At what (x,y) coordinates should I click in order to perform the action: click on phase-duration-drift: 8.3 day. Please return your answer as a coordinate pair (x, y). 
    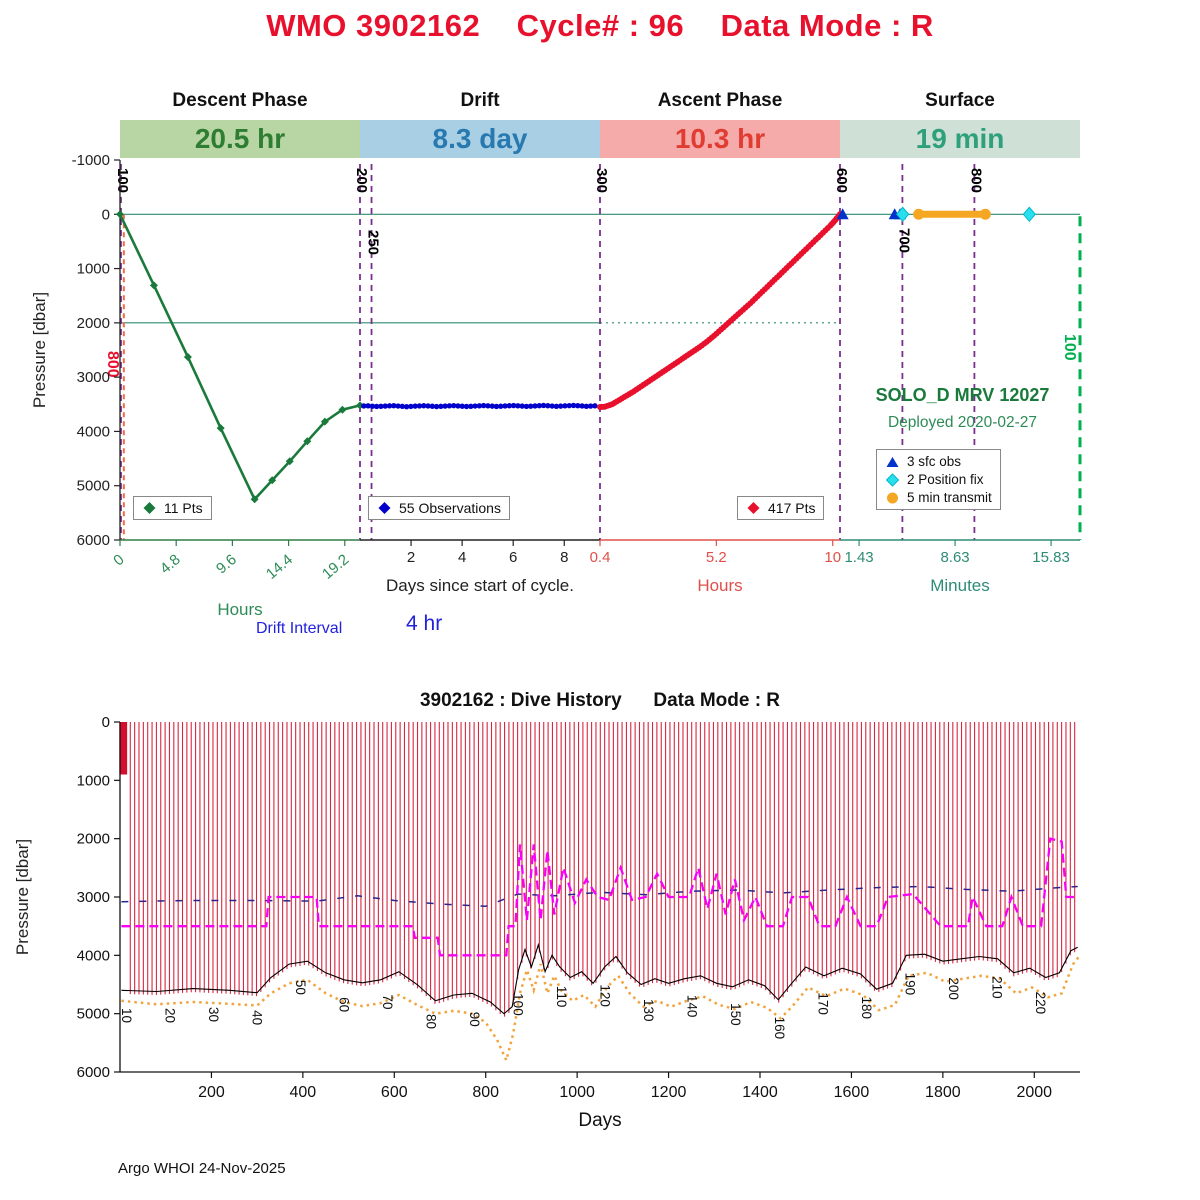
    Looking at the image, I should click on (480, 139).